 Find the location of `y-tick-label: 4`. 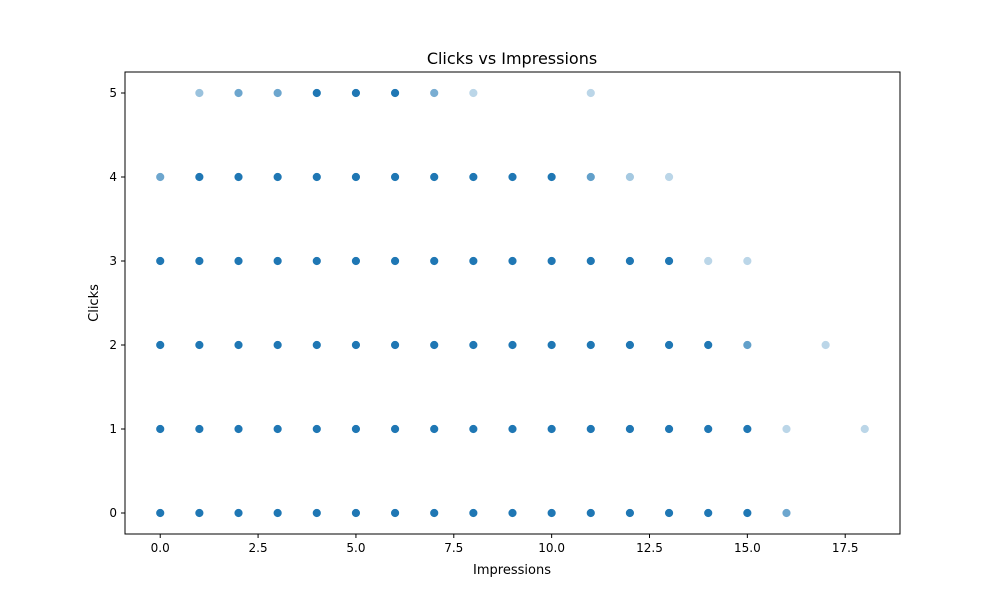

y-tick-label: 4 is located at coordinates (113, 177).